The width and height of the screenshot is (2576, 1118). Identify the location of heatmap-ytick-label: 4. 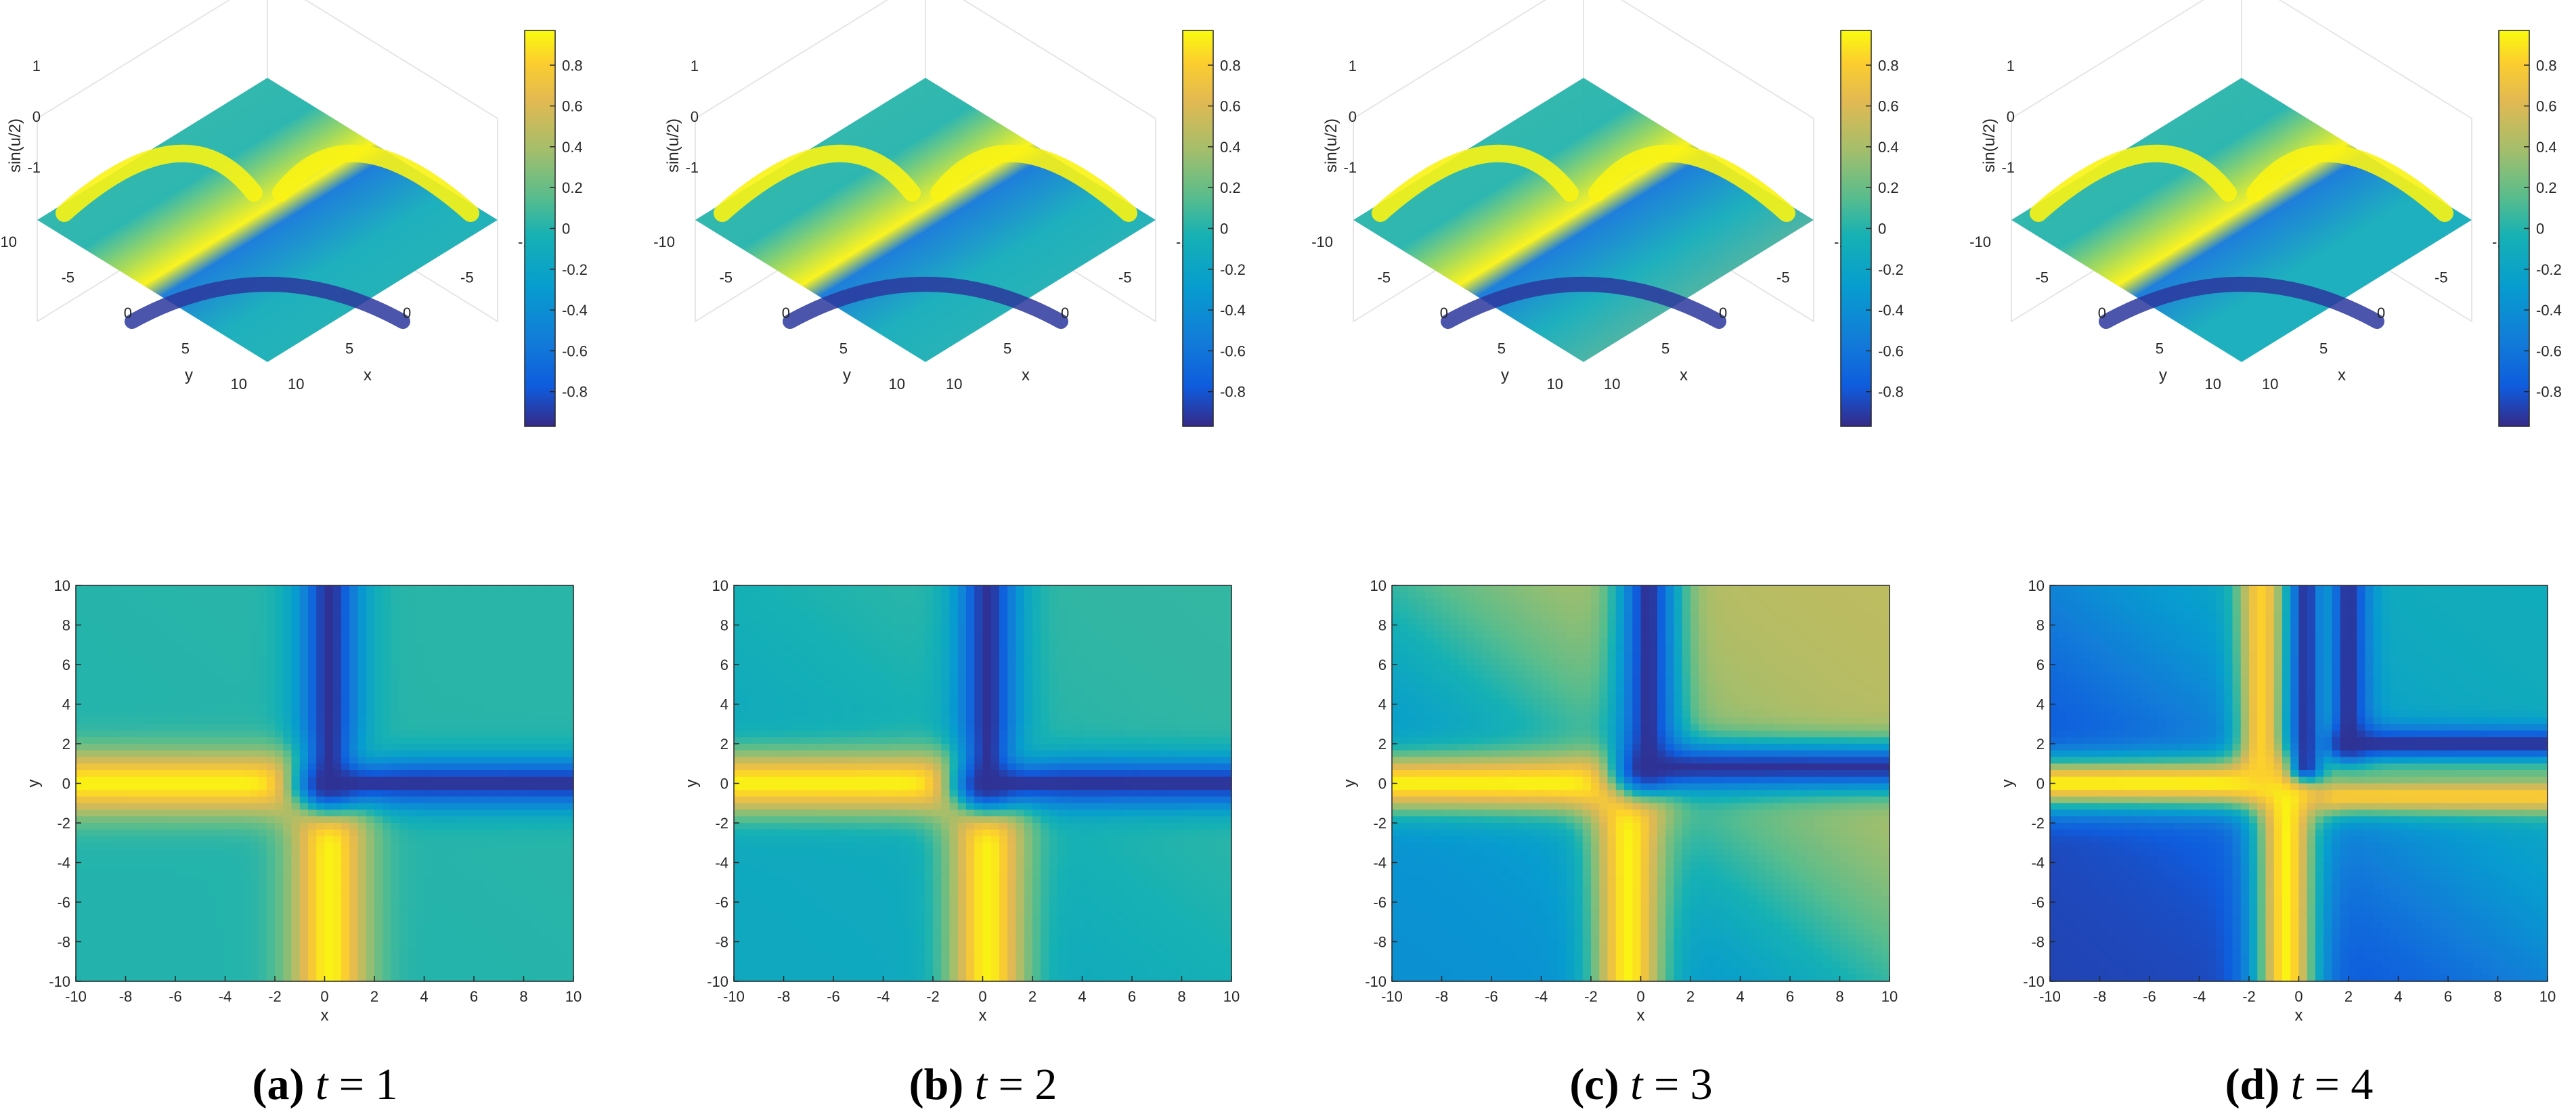
(66, 704).